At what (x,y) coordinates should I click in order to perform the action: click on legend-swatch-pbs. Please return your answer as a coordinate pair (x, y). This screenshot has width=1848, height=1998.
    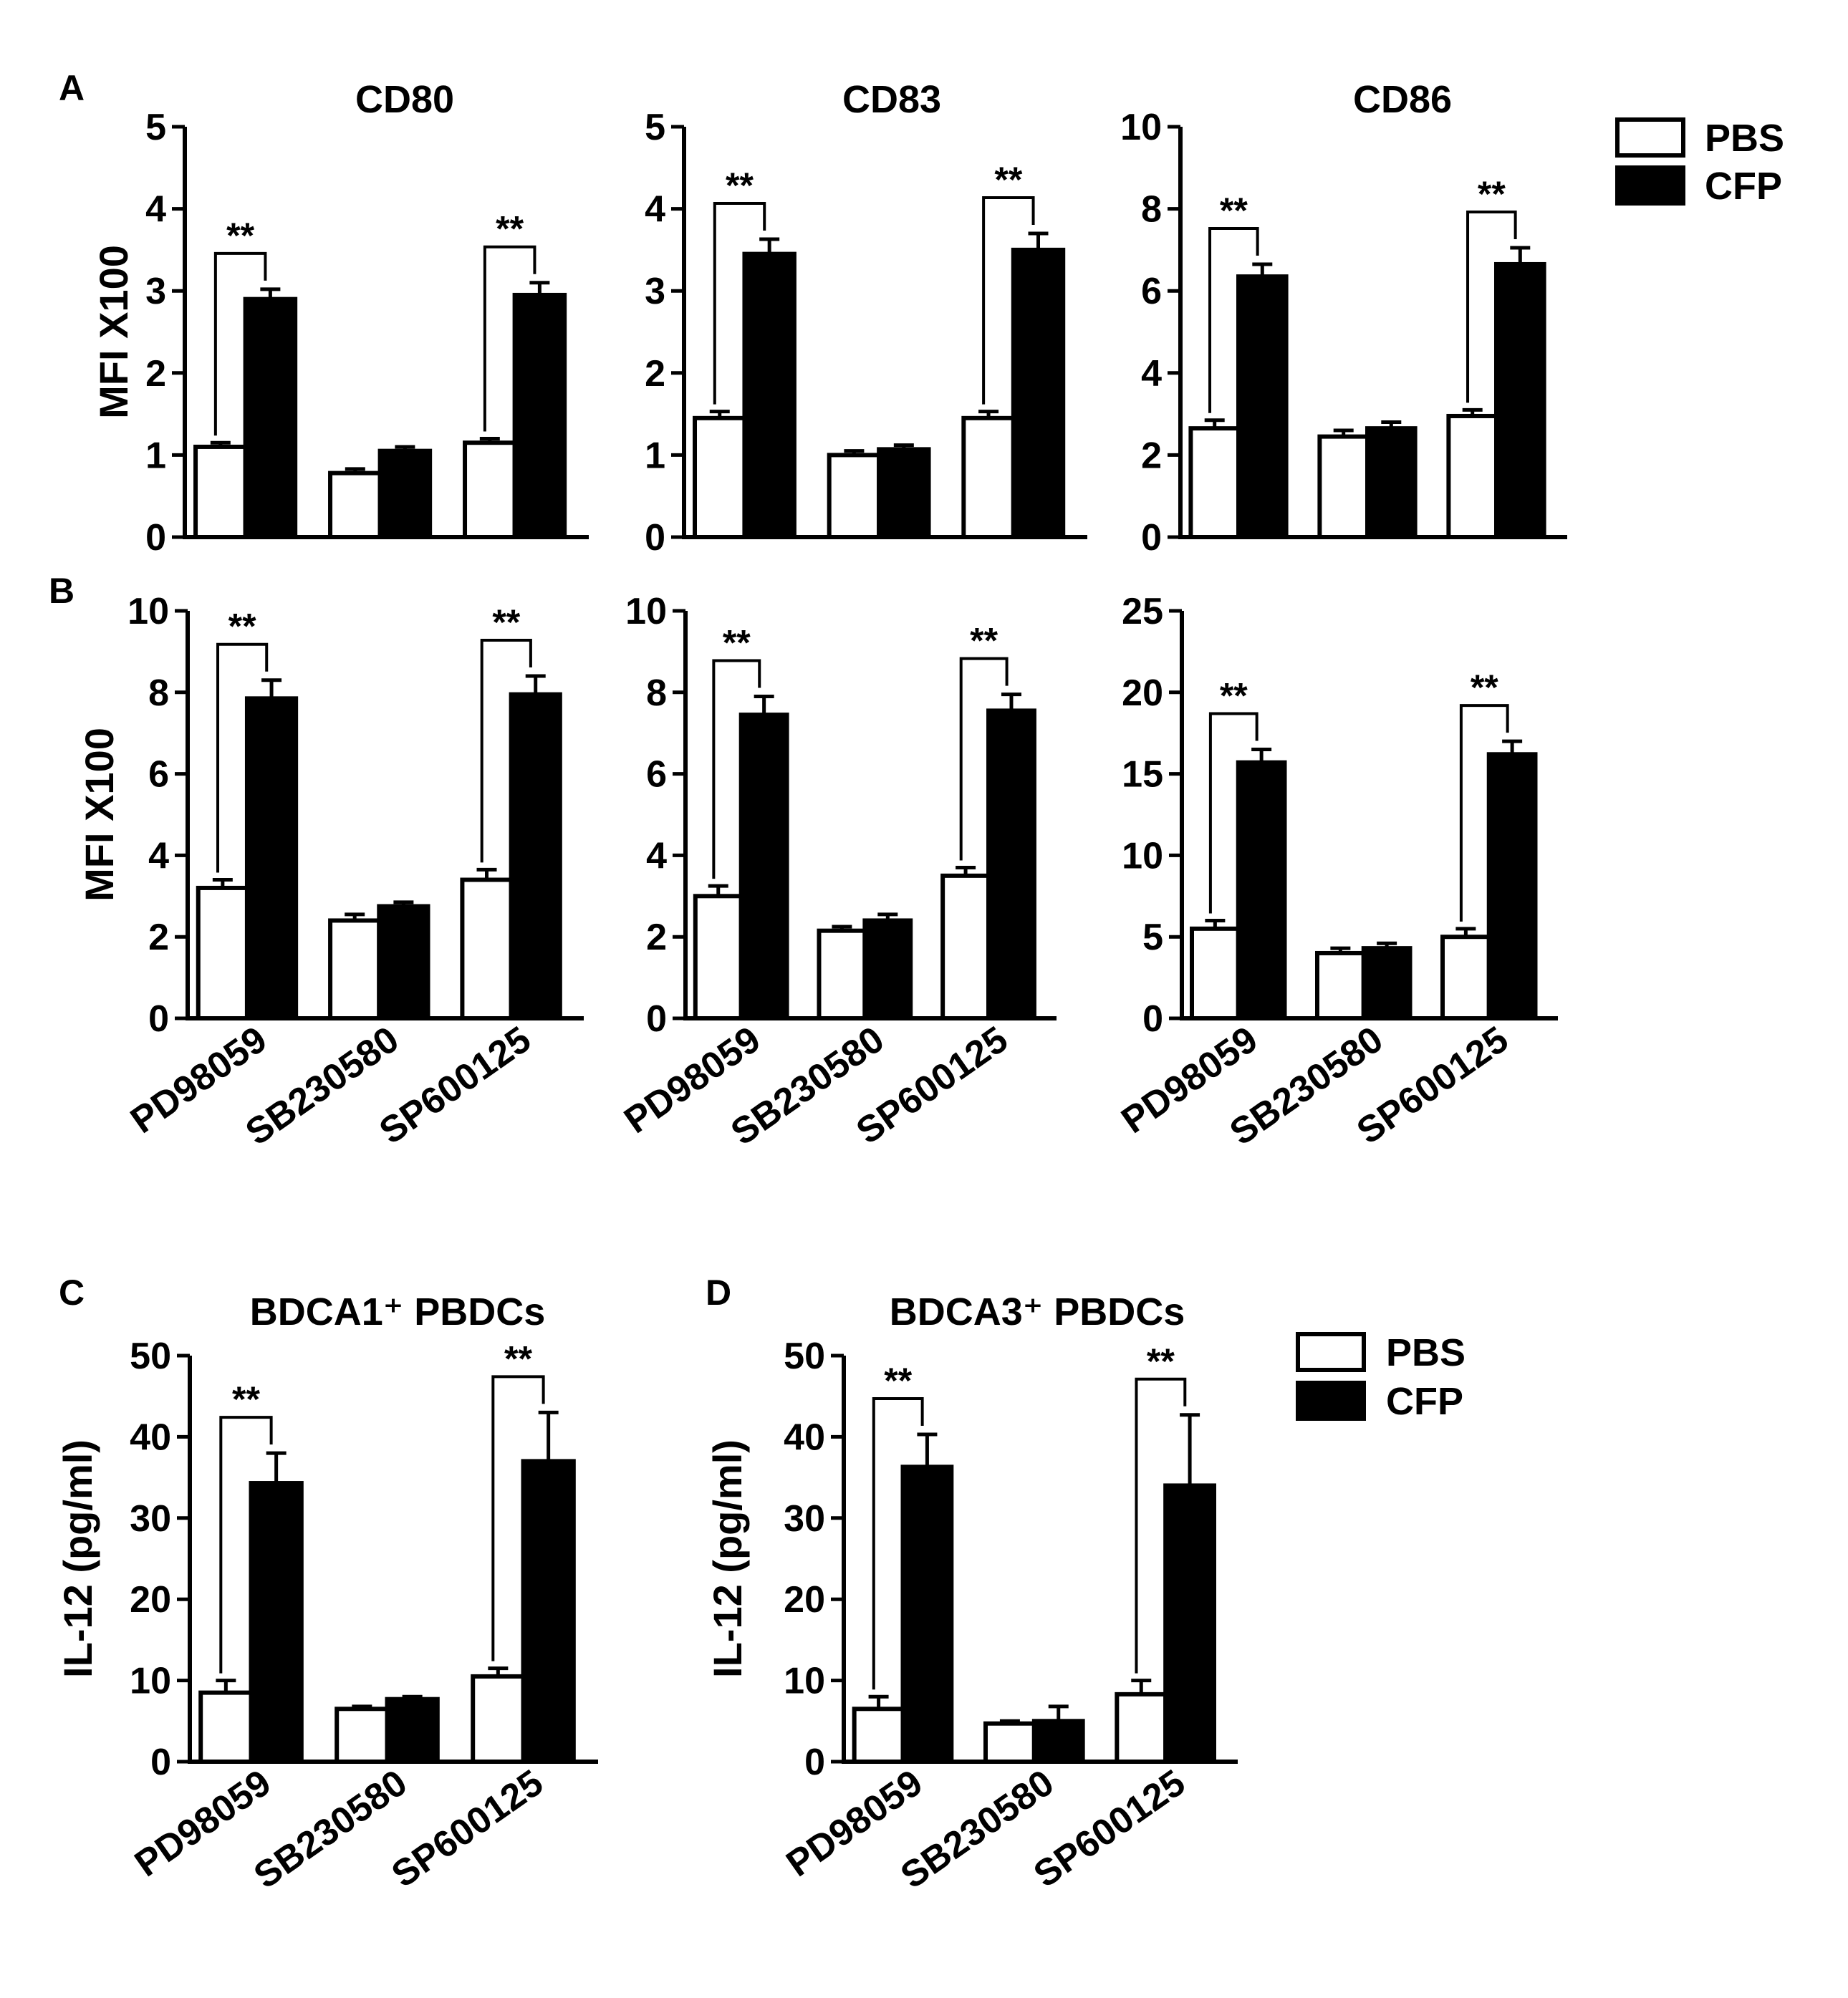
    Looking at the image, I should click on (1650, 137).